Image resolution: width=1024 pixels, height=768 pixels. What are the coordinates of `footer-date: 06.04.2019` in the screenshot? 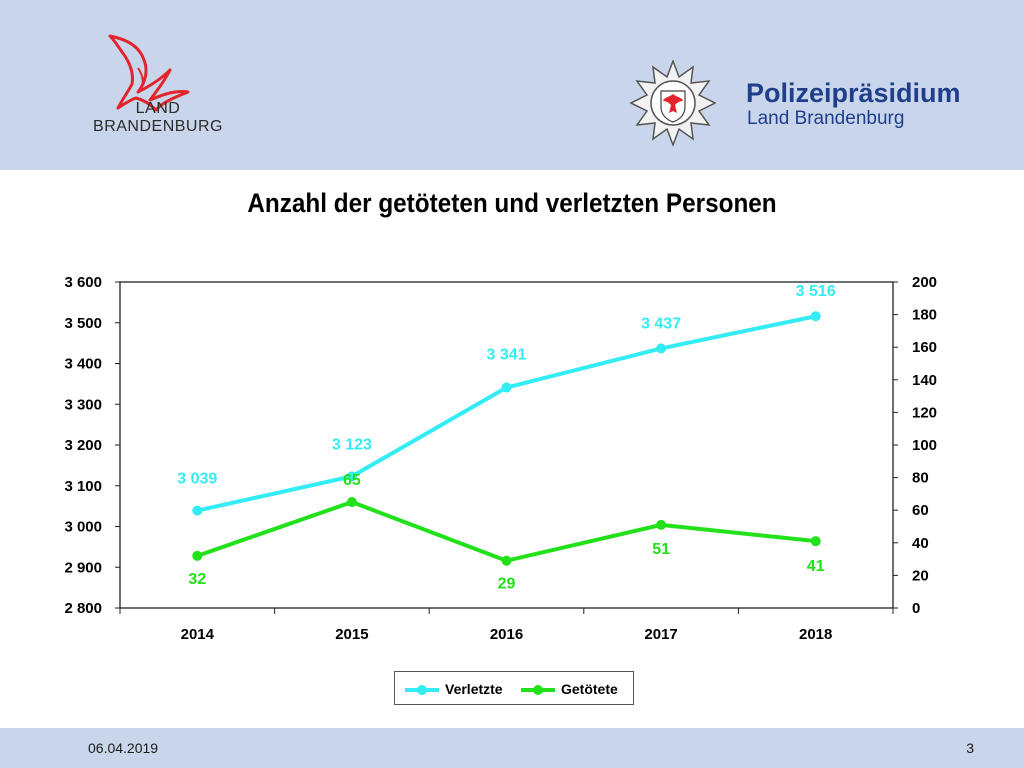 It's located at (123, 748).